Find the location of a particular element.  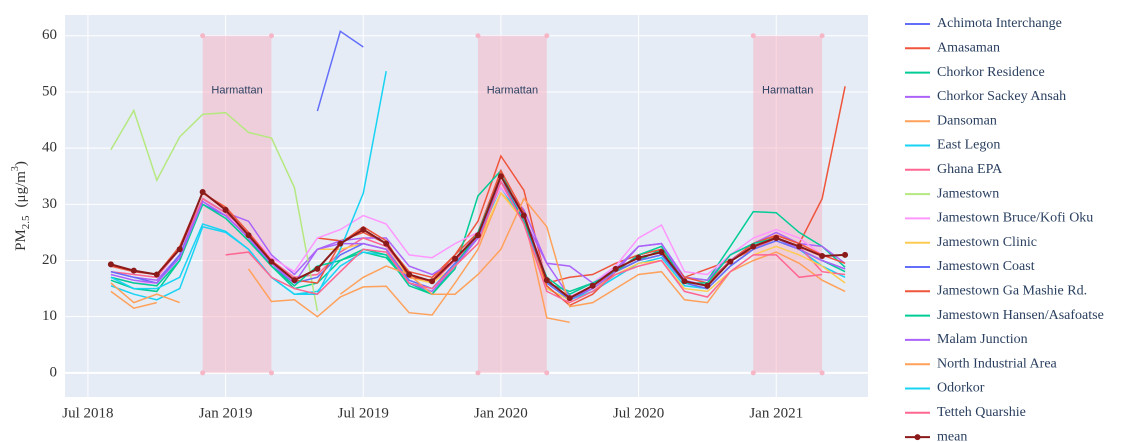

y-axis-title: PM2.5 (μg/m3) is located at coordinates (20, 206).